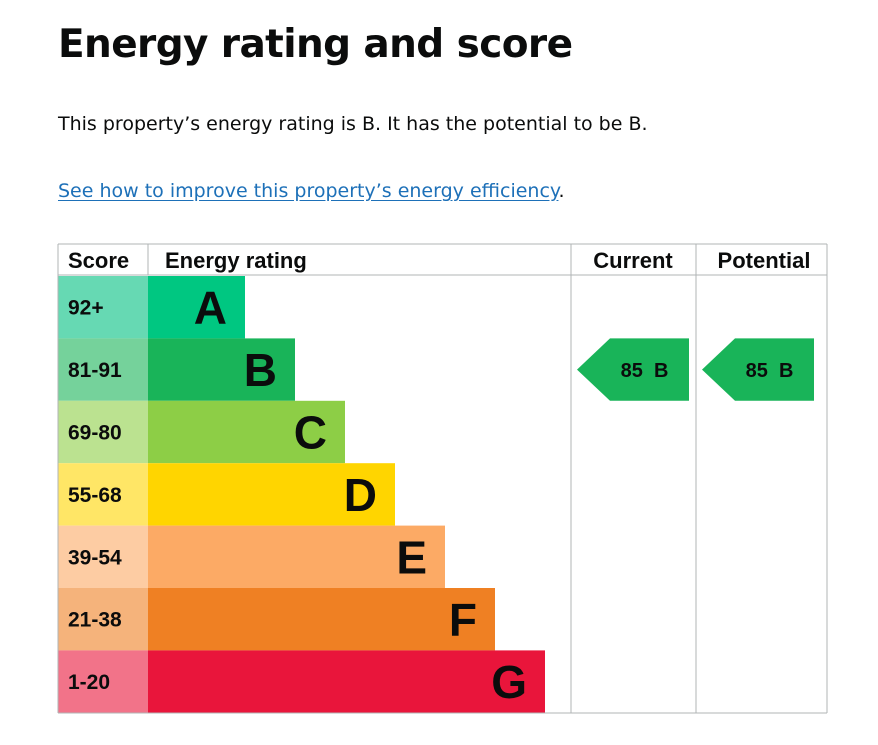 This screenshot has width=878, height=745. What do you see at coordinates (95, 495) in the screenshot?
I see `score-label-d: 55-68` at bounding box center [95, 495].